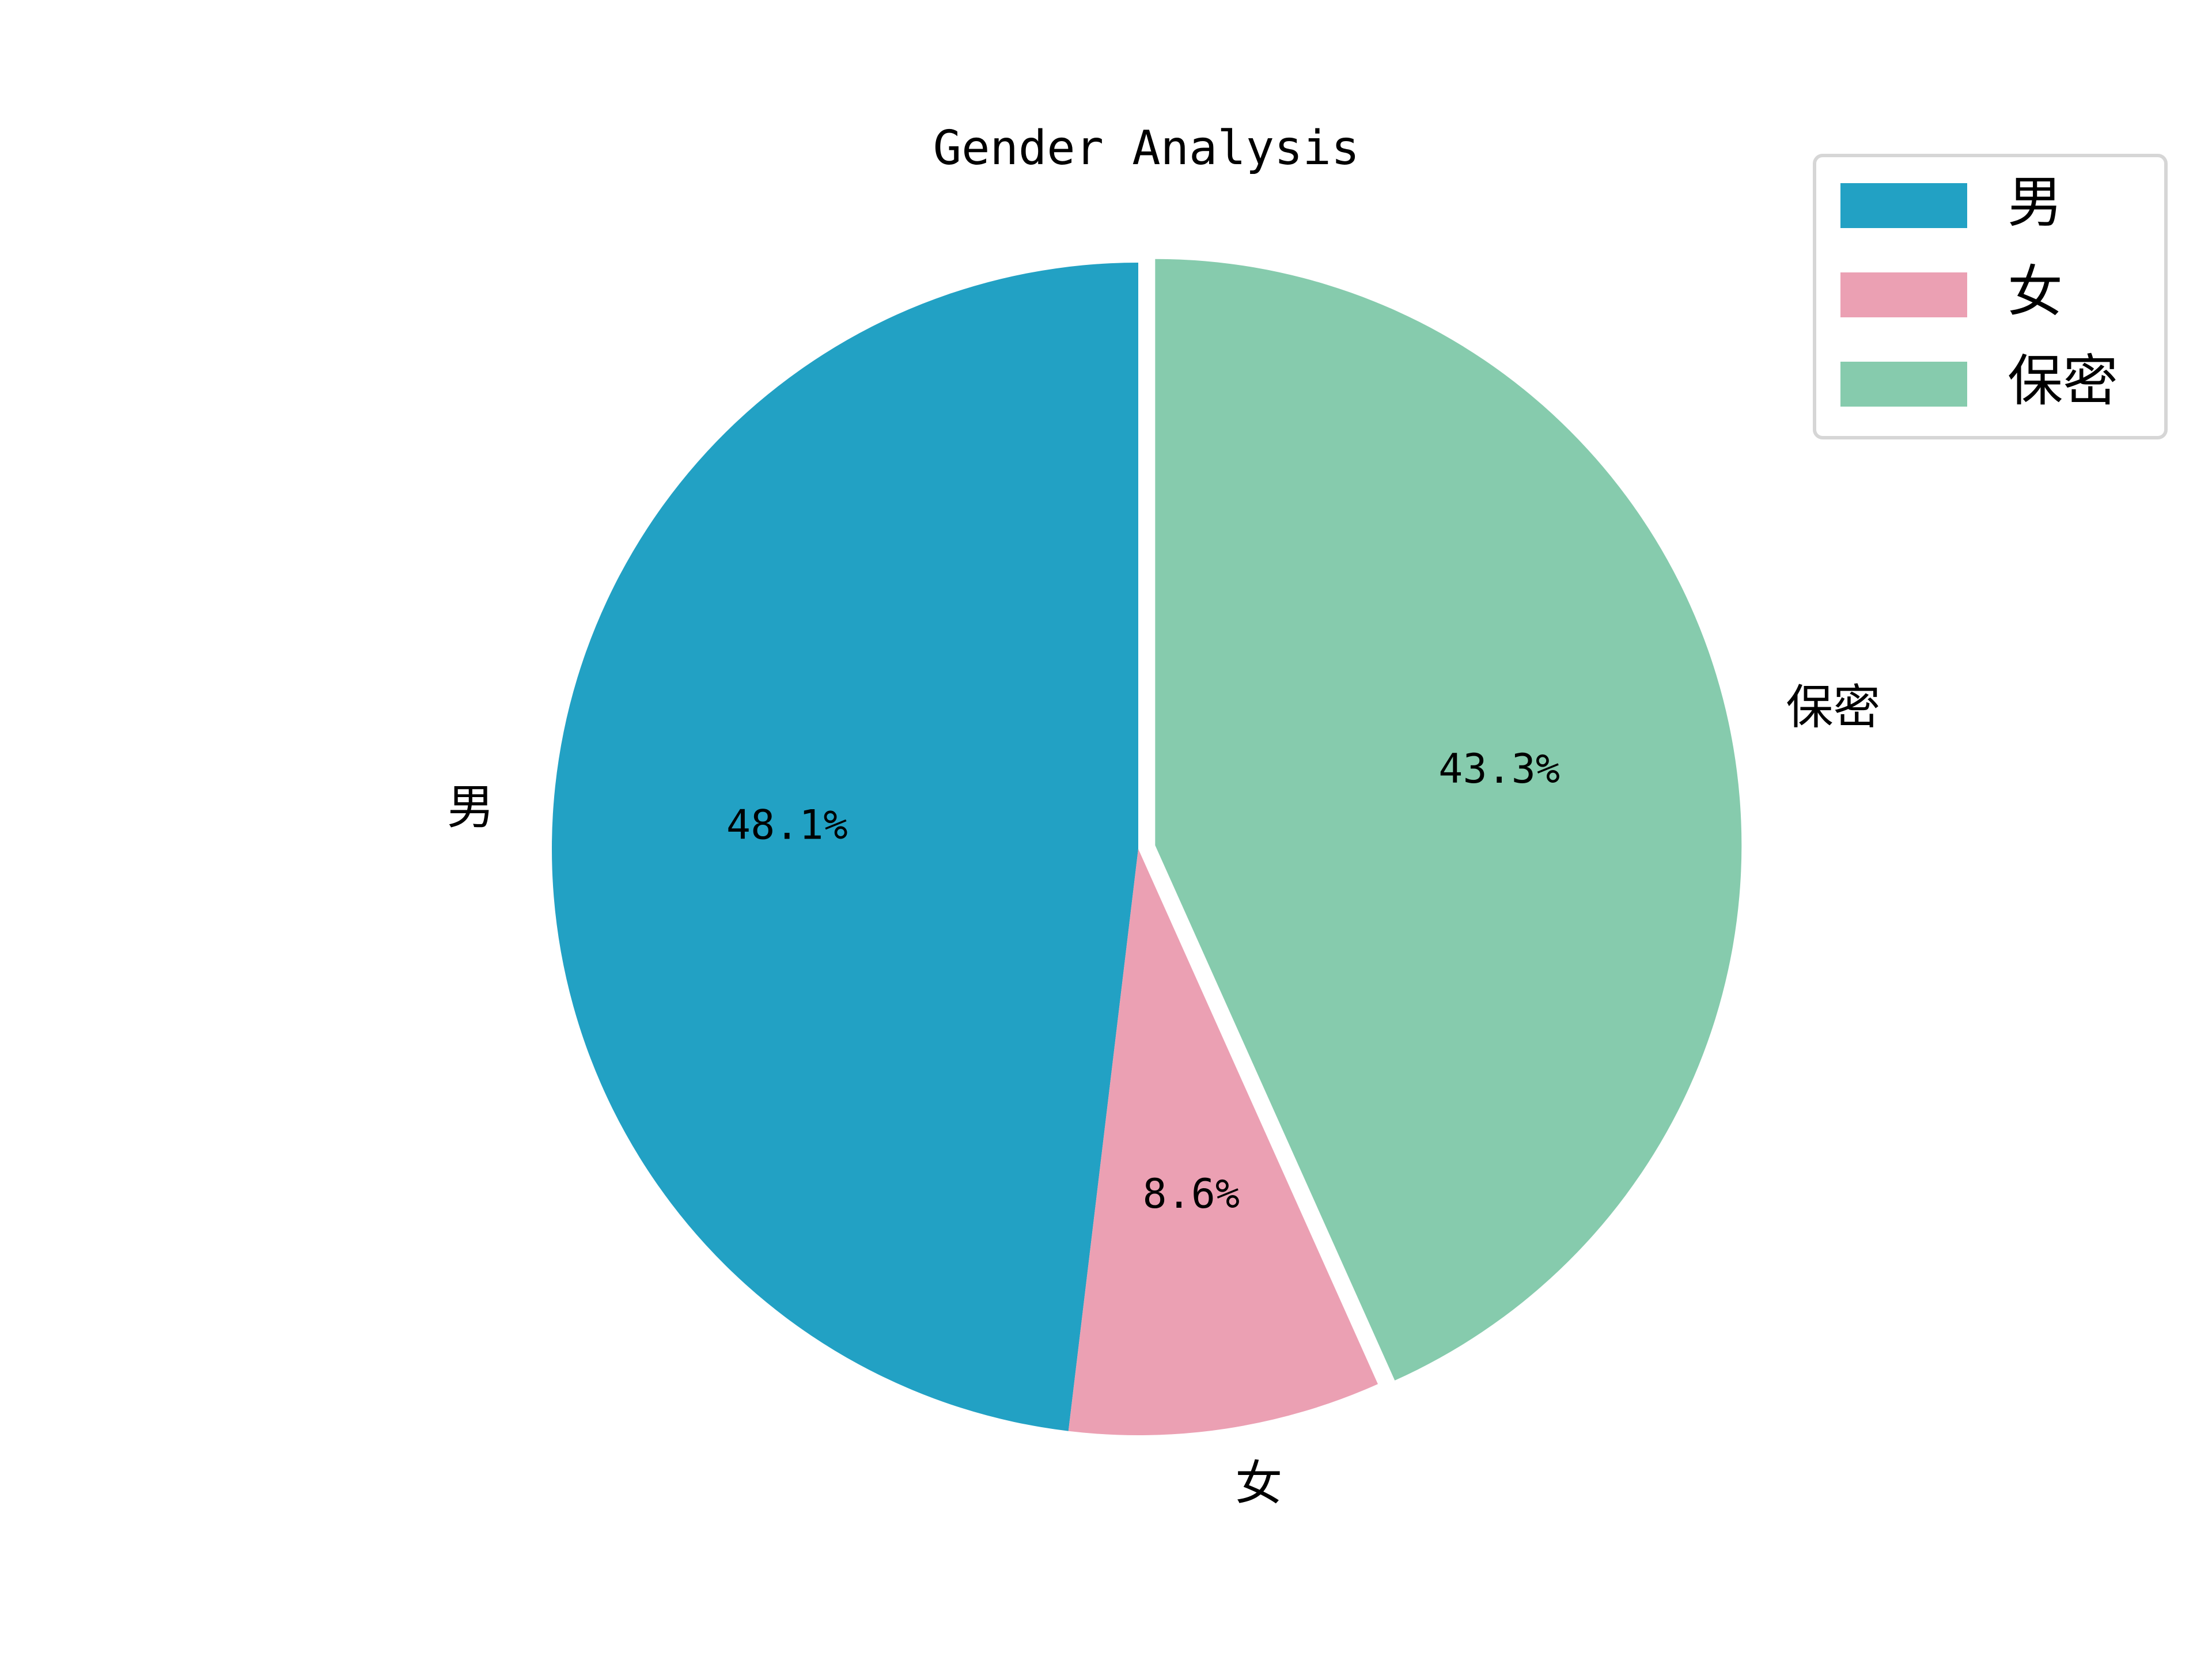  I want to click on pie-percent-label: 8.6%, so click(1191, 1194).